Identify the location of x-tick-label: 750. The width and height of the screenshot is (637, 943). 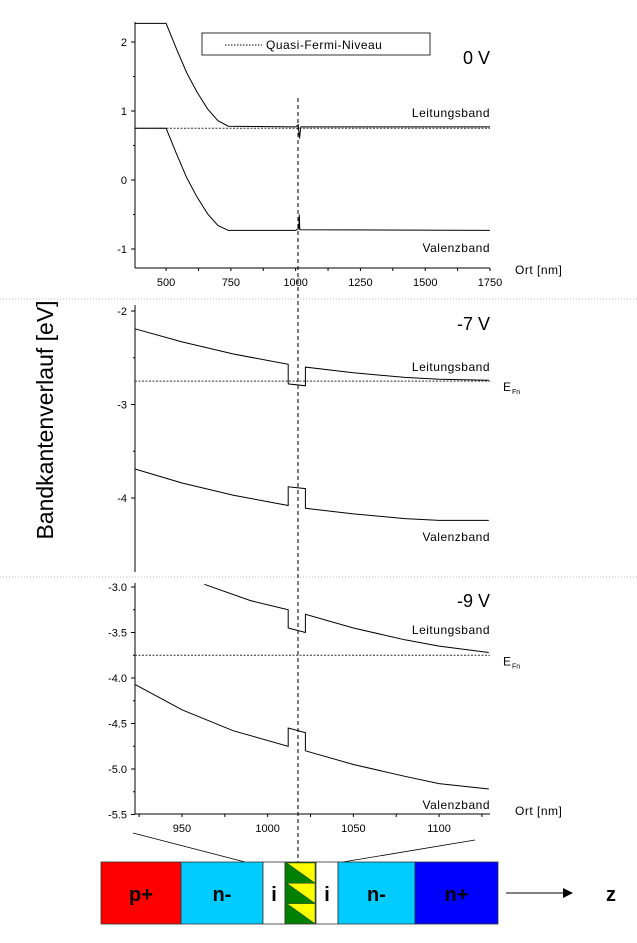
(231, 283).